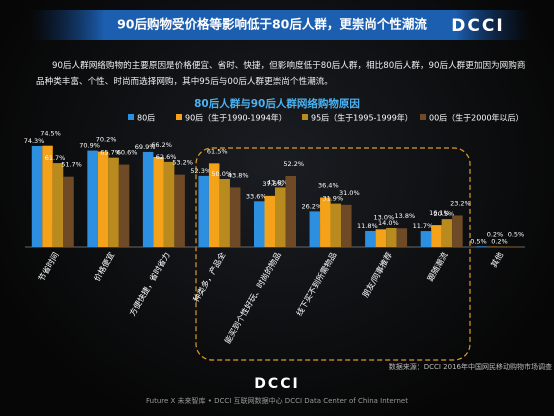 This screenshot has width=554, height=416. What do you see at coordinates (476, 118) in the screenshot?
I see `legend-label: 00后（生于2000年以后）` at bounding box center [476, 118].